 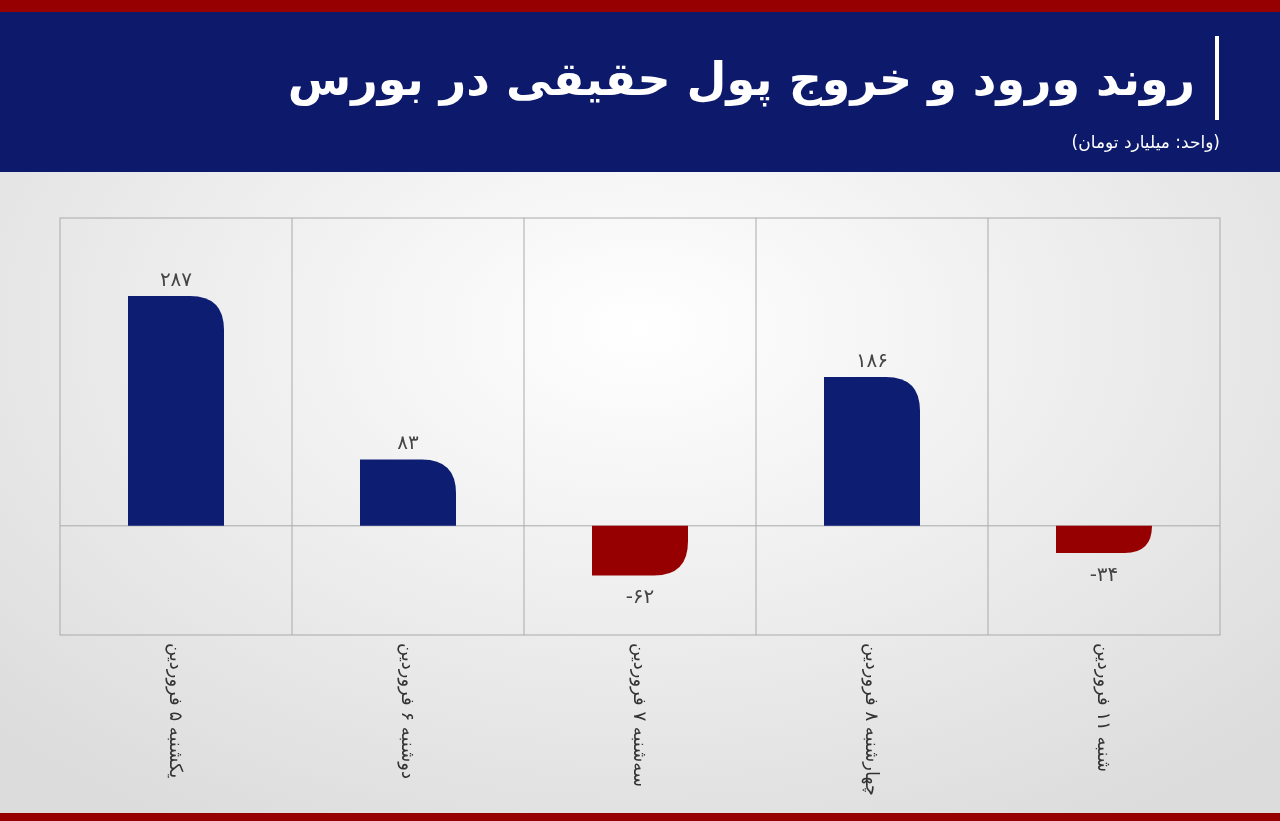 What do you see at coordinates (408, 711) in the screenshot?
I see `x-tick-label: دوشنبه ۶ فروردین` at bounding box center [408, 711].